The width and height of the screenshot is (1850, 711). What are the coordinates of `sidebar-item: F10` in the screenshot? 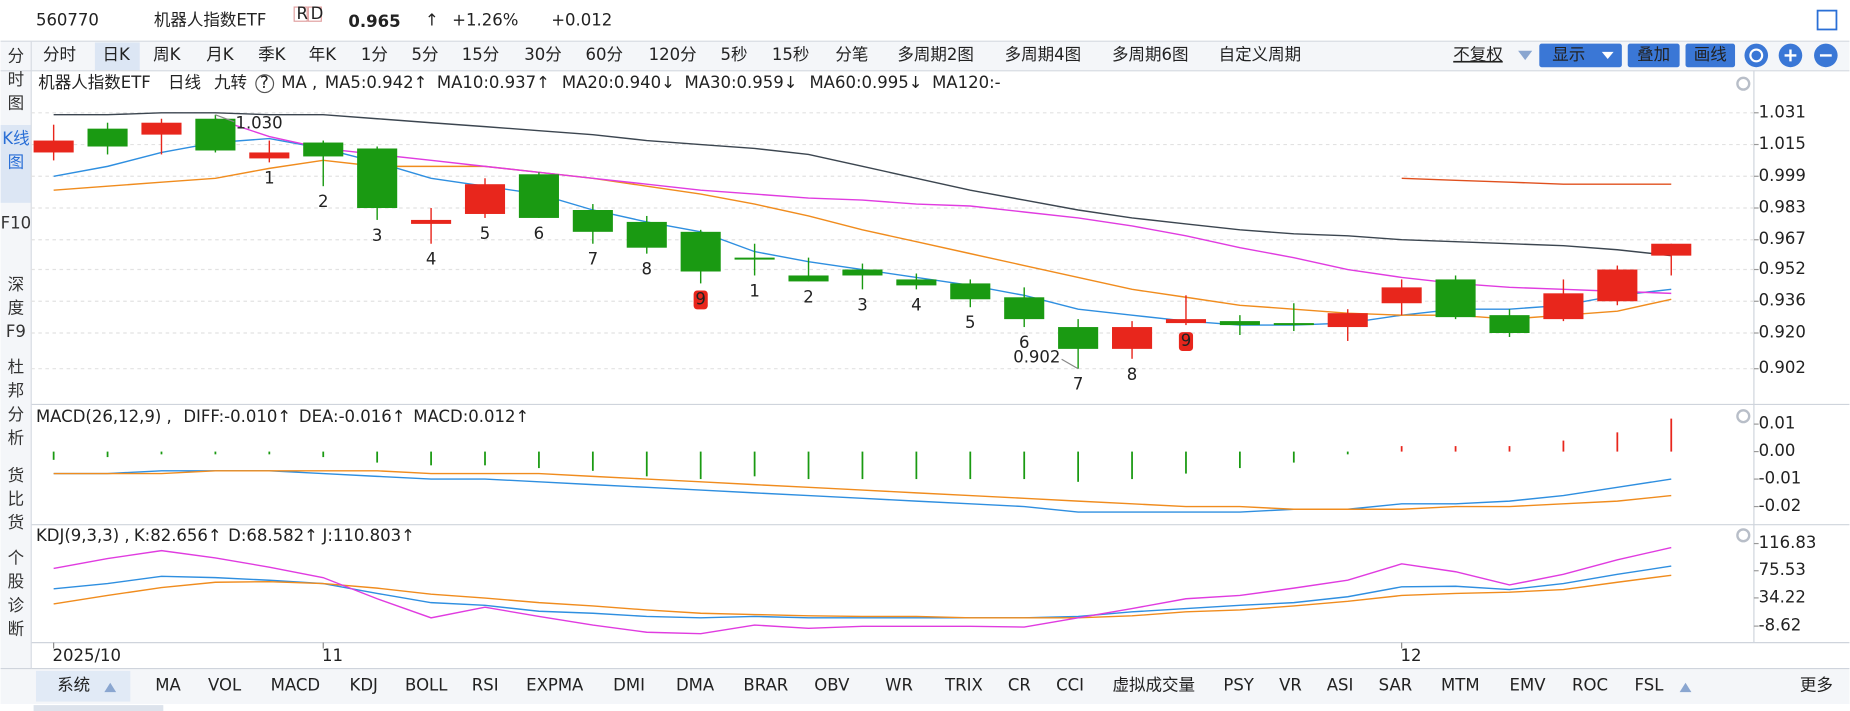 It's located at (16, 224).